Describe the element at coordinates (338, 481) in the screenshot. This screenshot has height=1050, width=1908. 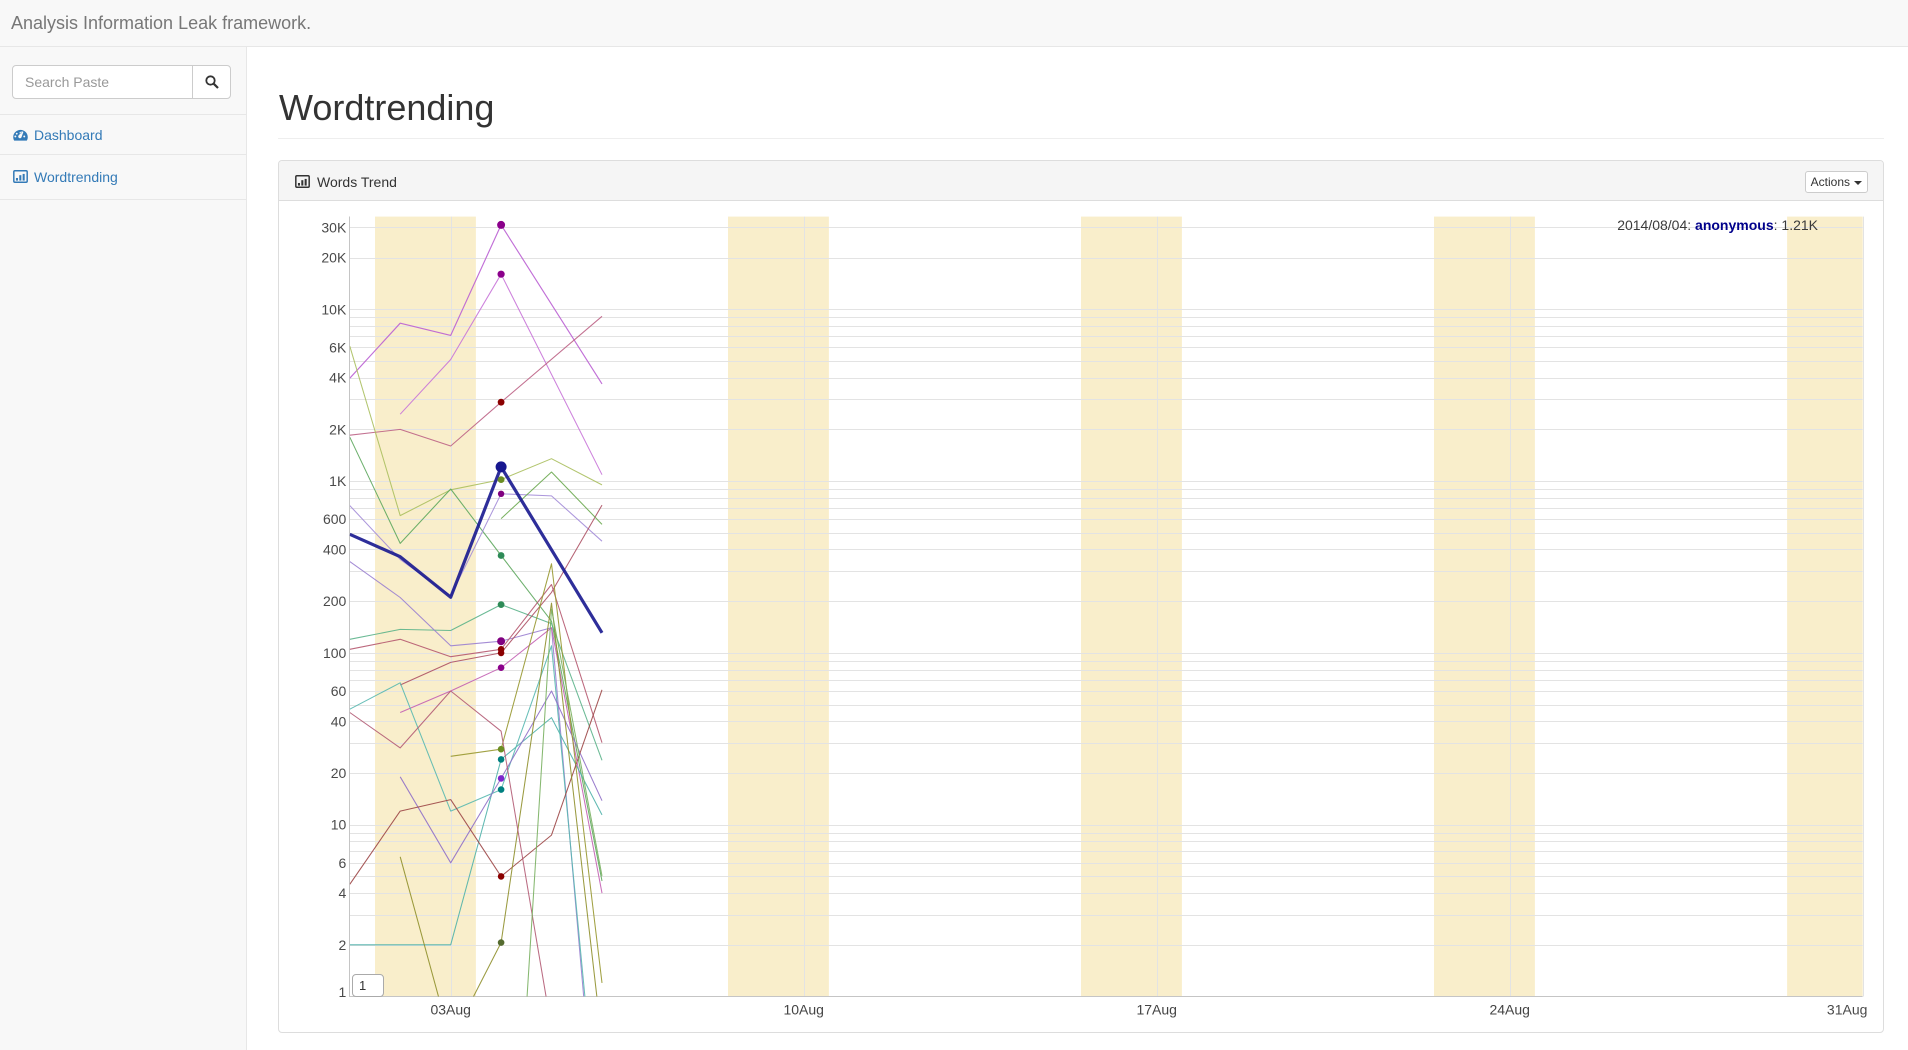
I see `svg-text: 1K` at that location.